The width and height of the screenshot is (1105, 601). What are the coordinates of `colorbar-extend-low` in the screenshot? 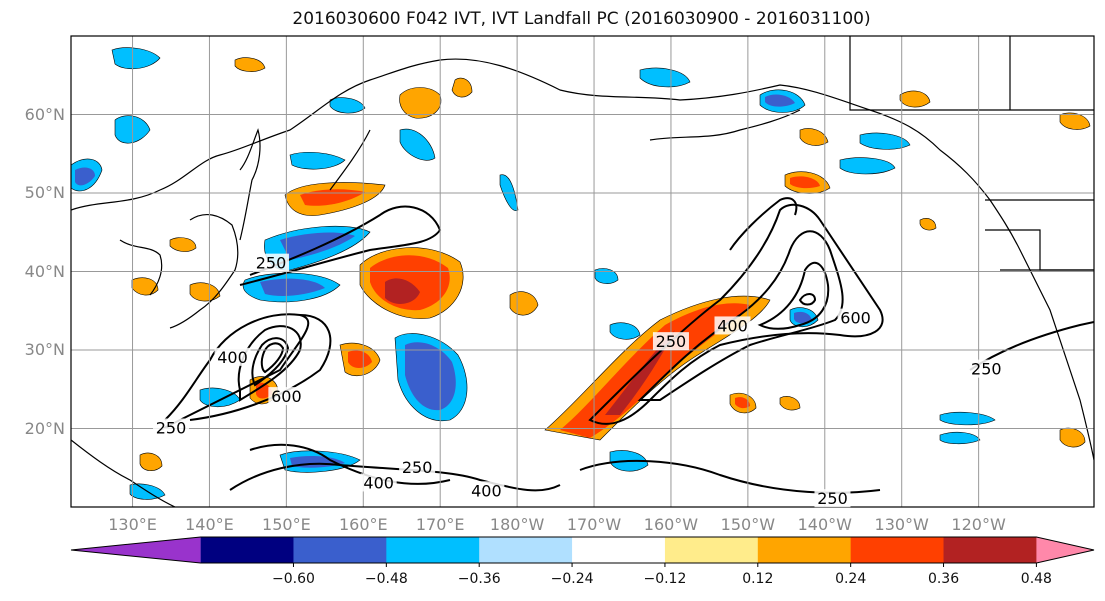 It's located at (136, 550).